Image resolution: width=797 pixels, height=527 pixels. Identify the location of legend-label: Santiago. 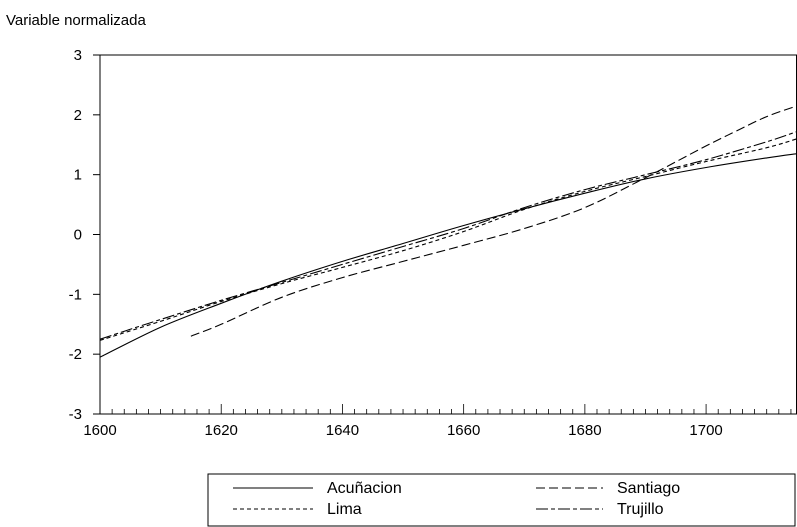
(648, 488).